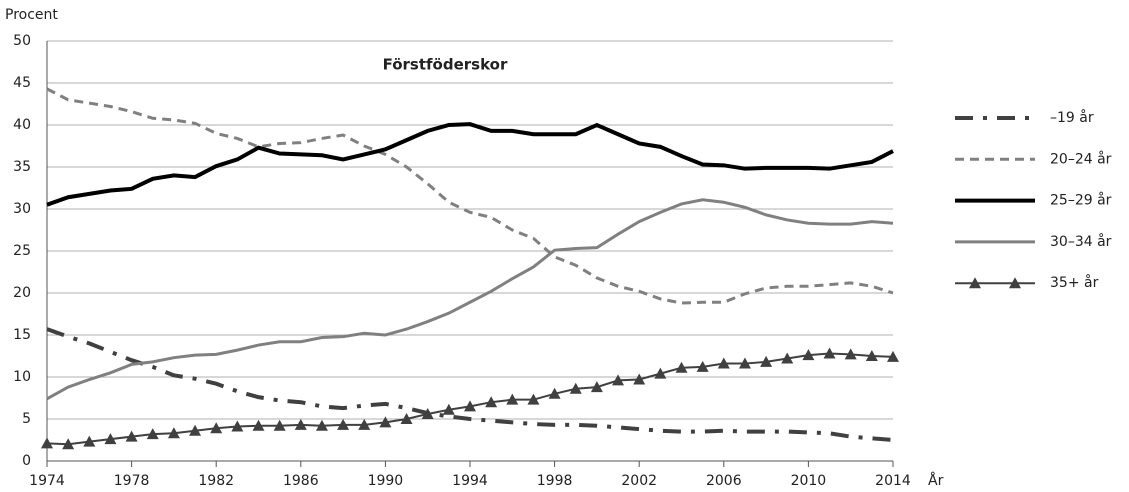 The width and height of the screenshot is (1129, 492). I want to click on y-tick-label: 5, so click(26, 419).